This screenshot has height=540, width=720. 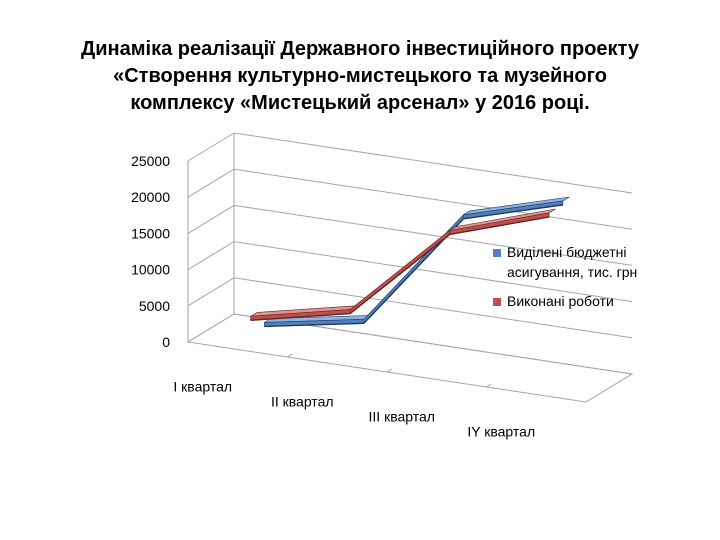 What do you see at coordinates (560, 301) in the screenshot?
I see `legend-label: Виконані роботи` at bounding box center [560, 301].